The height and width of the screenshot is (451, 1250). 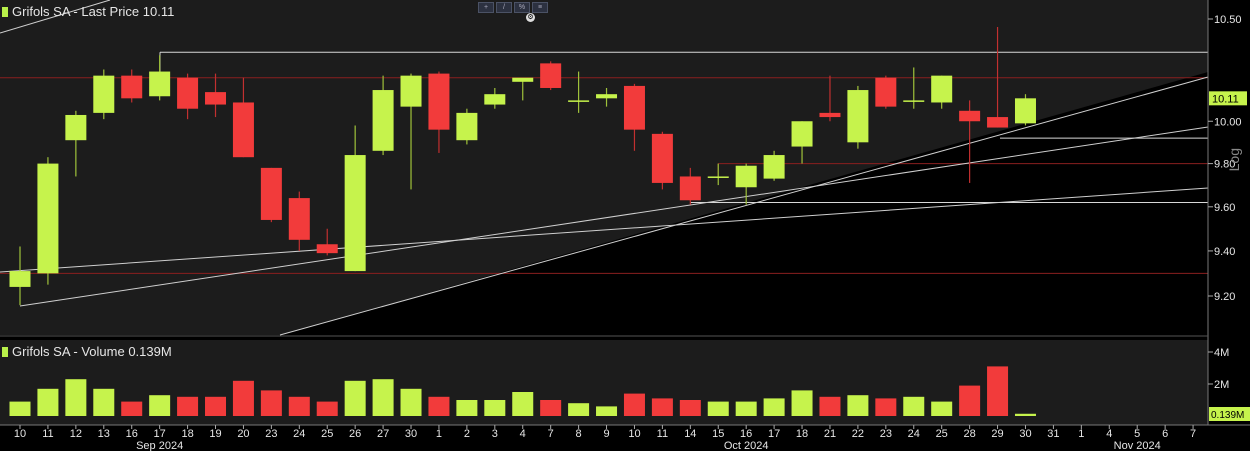 What do you see at coordinates (20, 434) in the screenshot?
I see `x-tick-label: 10` at bounding box center [20, 434].